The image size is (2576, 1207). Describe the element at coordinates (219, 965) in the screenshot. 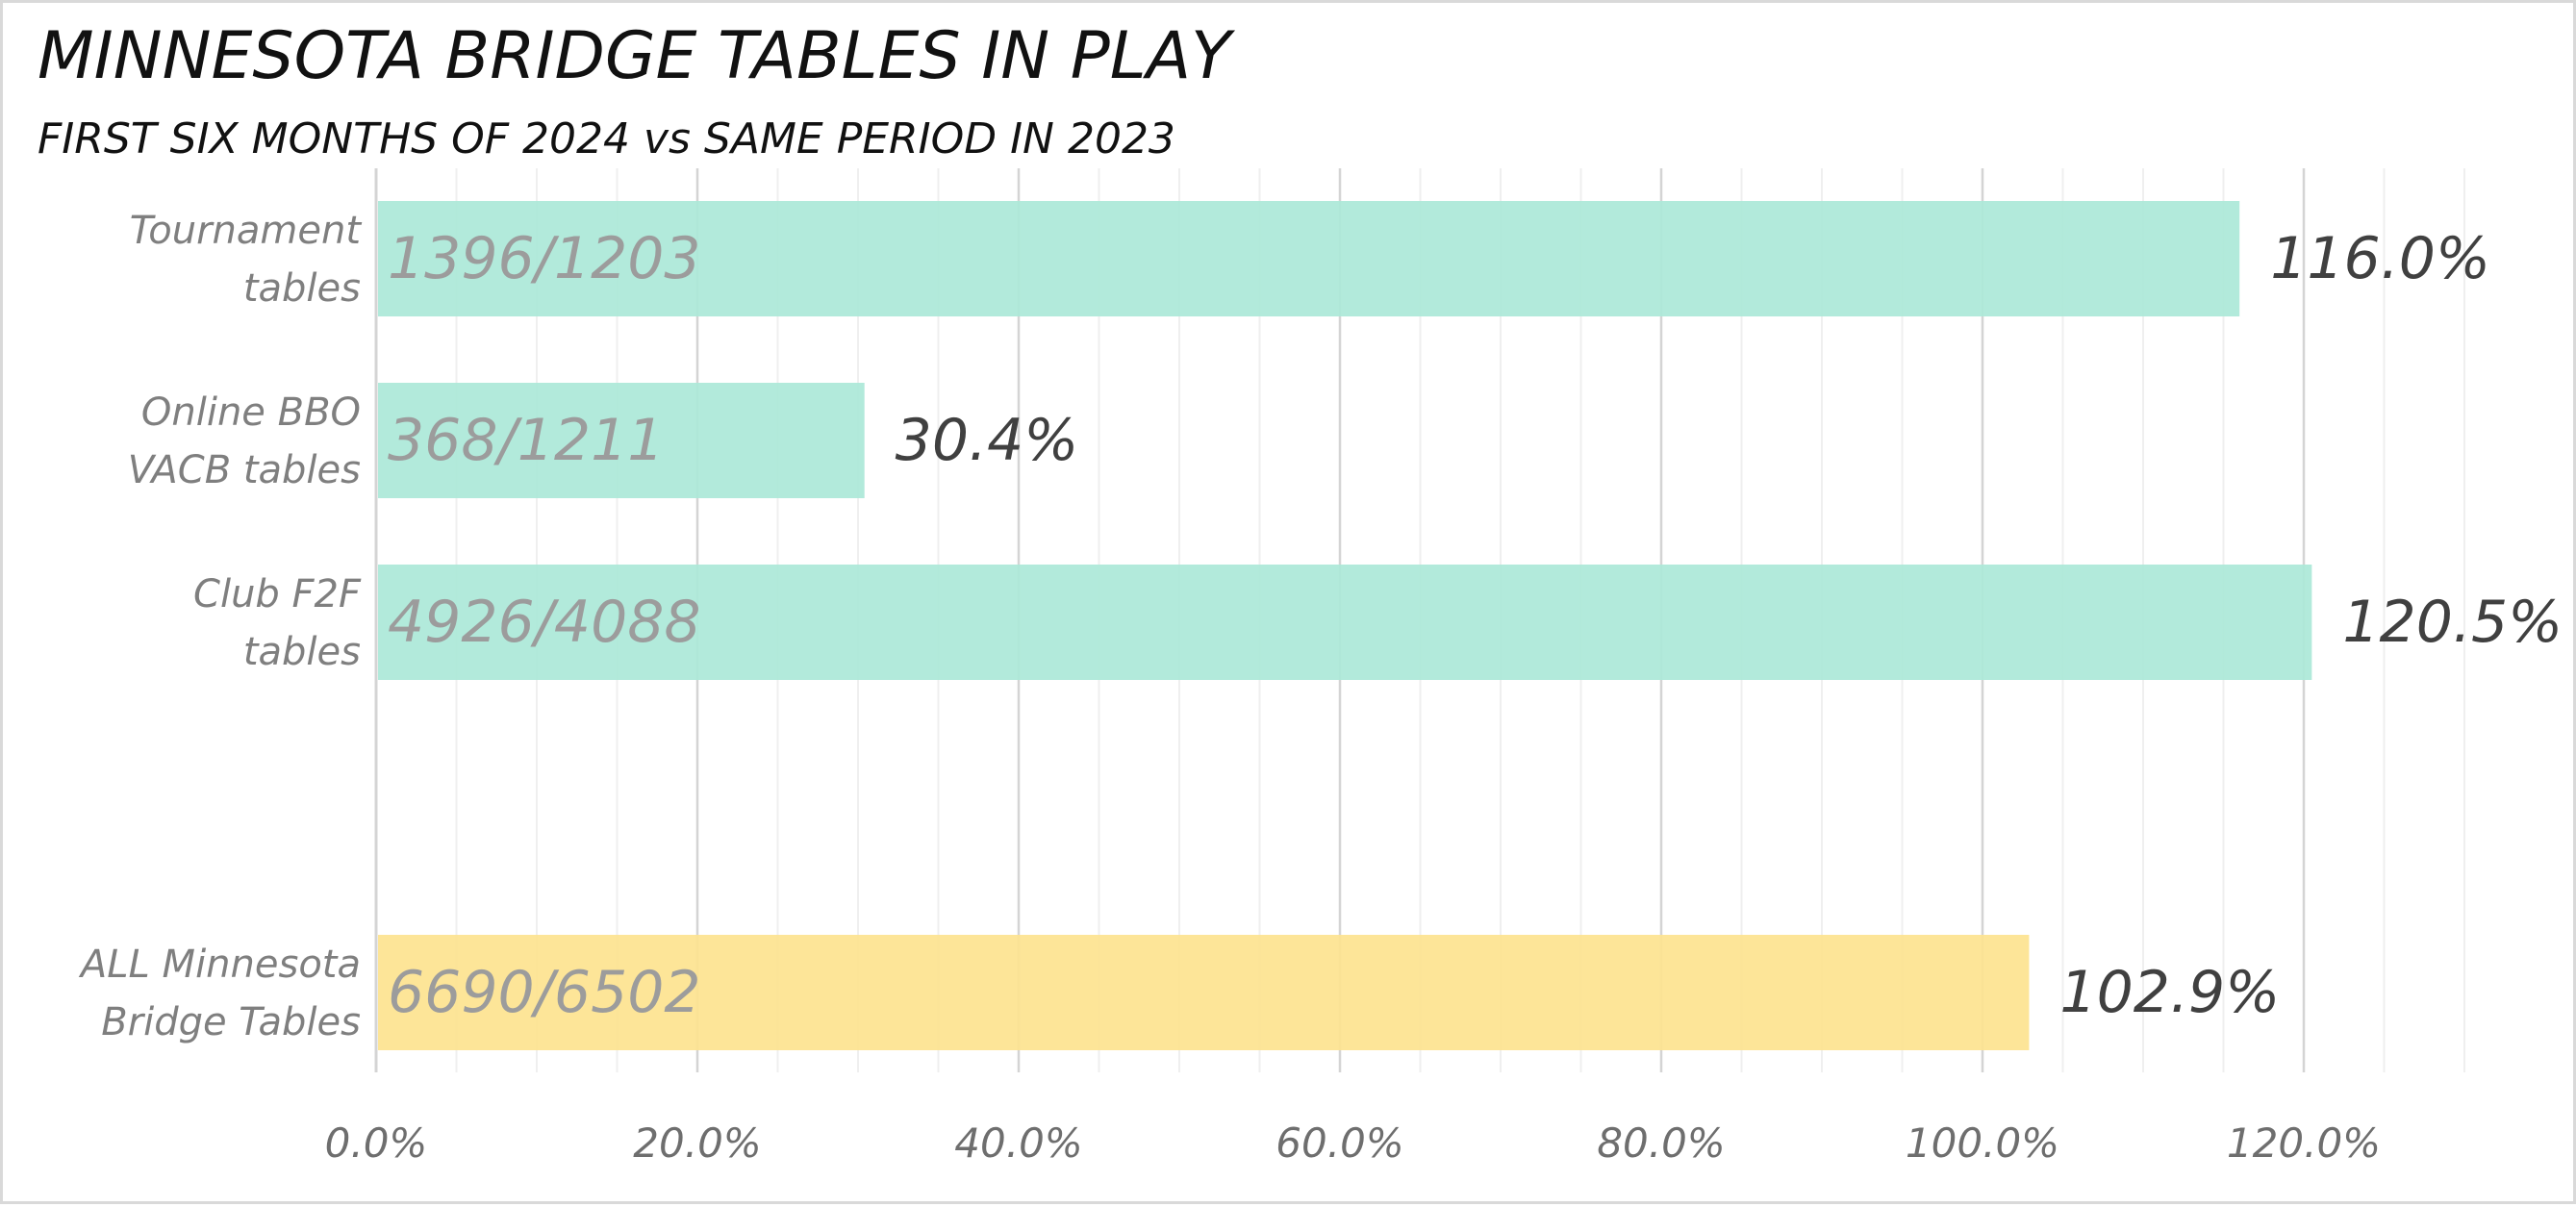

I see `category-label: ALL Minnesota` at that location.